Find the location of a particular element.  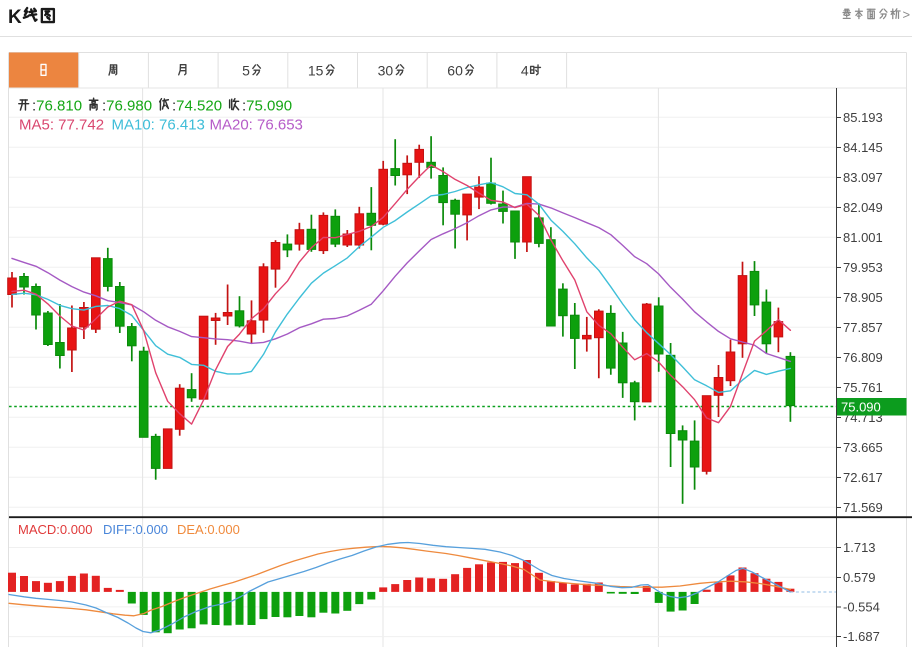

svg-text: :74.520 is located at coordinates (197, 106).